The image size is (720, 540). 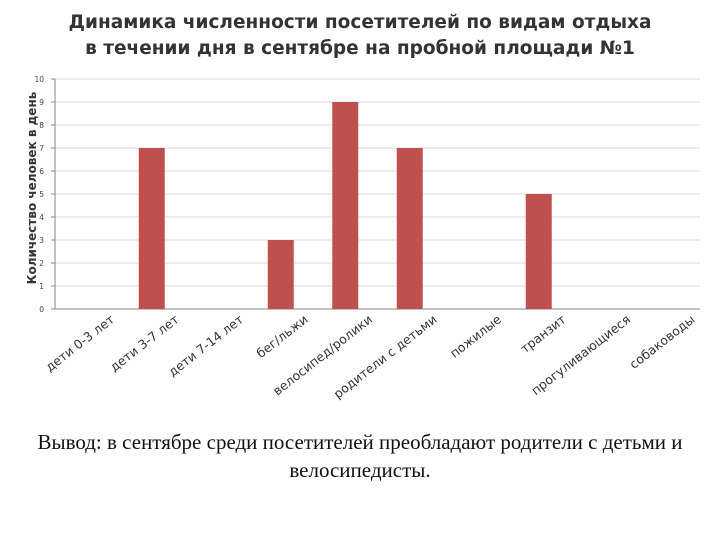 What do you see at coordinates (41, 125) in the screenshot?
I see `y-tick-label: 8` at bounding box center [41, 125].